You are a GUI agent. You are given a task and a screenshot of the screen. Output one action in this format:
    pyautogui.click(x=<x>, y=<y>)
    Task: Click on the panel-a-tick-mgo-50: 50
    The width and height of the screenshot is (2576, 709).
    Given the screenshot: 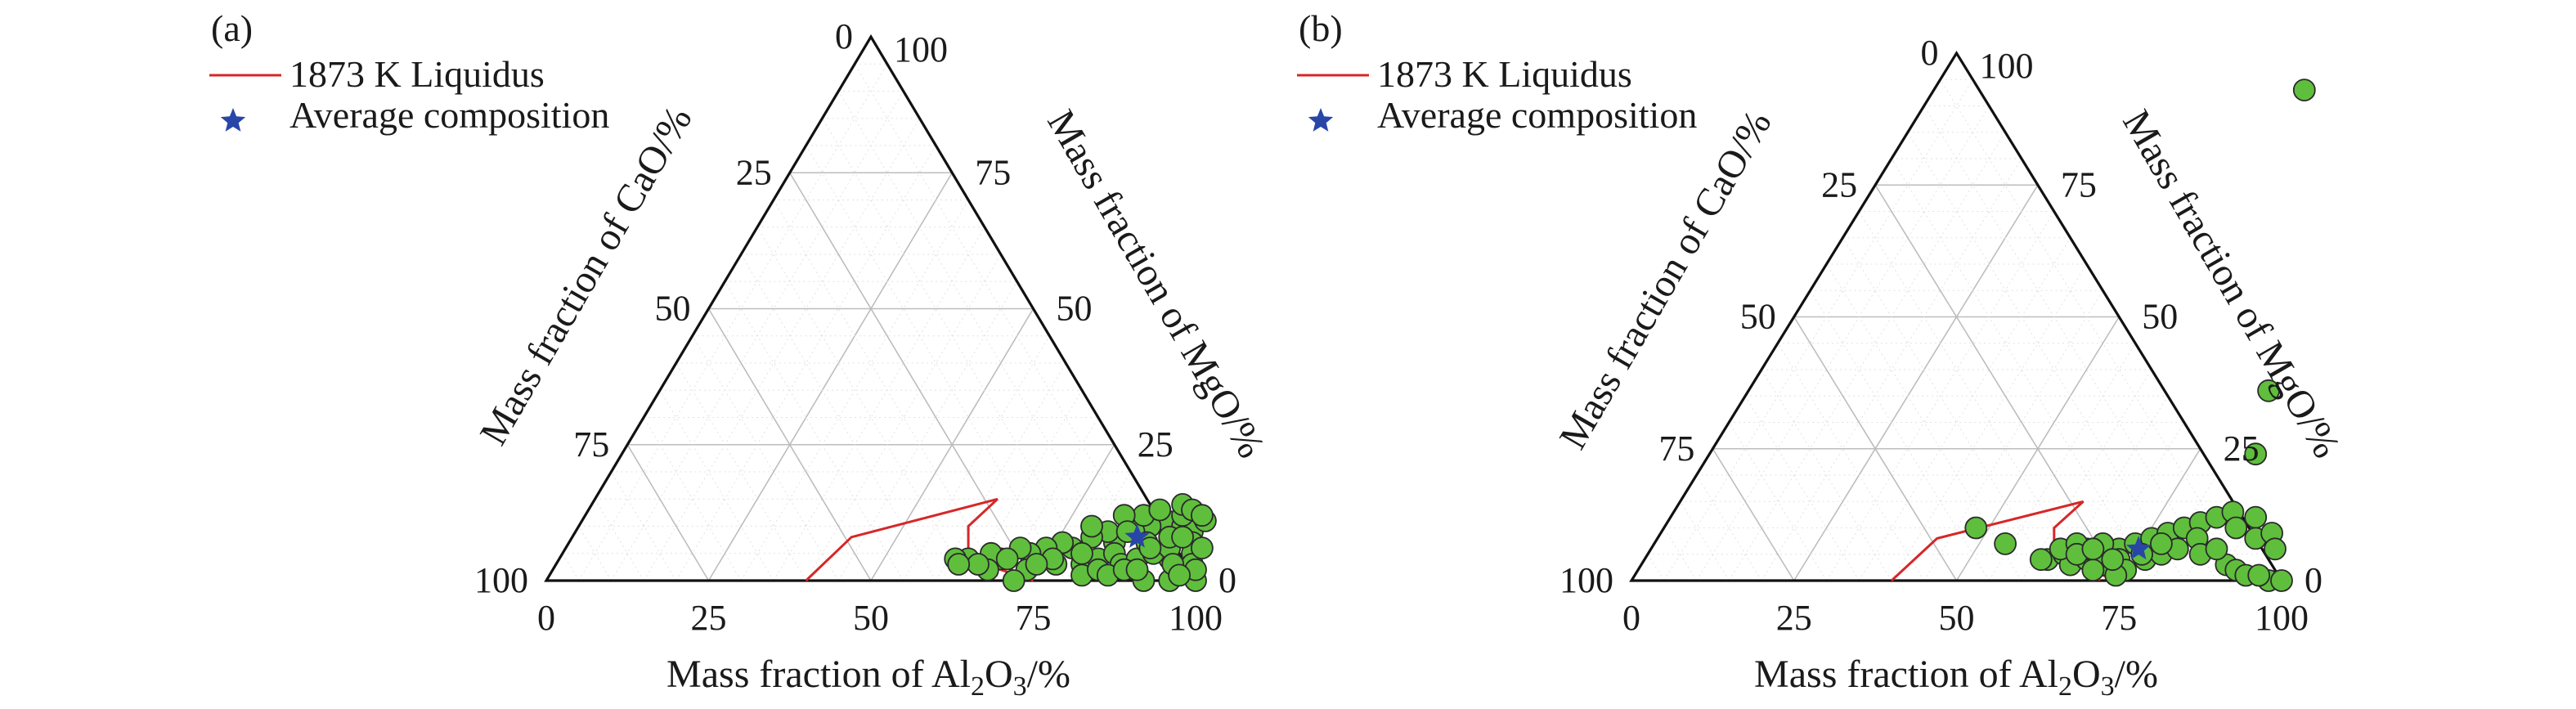 What is the action you would take?
    pyautogui.click(x=1075, y=309)
    